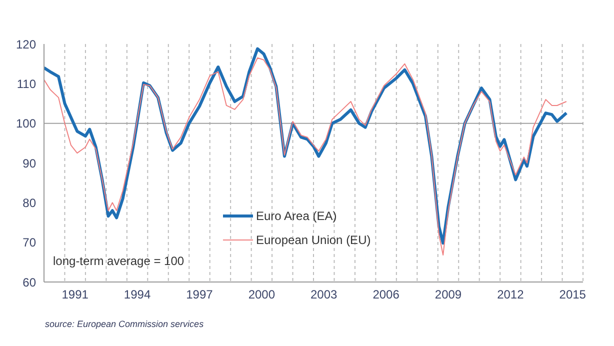 The image size is (614, 346). I want to click on x-tick-label: 2000, so click(262, 295).